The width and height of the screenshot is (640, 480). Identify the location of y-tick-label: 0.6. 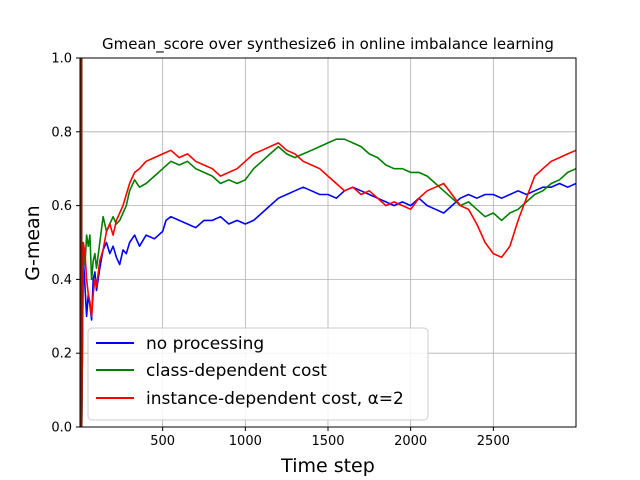
(61, 206).